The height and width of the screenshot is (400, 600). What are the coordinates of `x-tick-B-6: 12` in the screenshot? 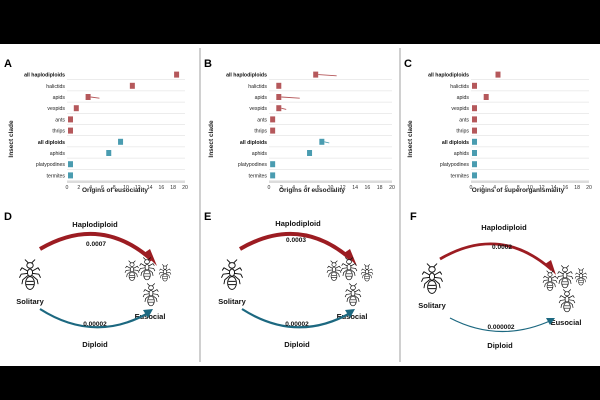 It's located at (343, 188).